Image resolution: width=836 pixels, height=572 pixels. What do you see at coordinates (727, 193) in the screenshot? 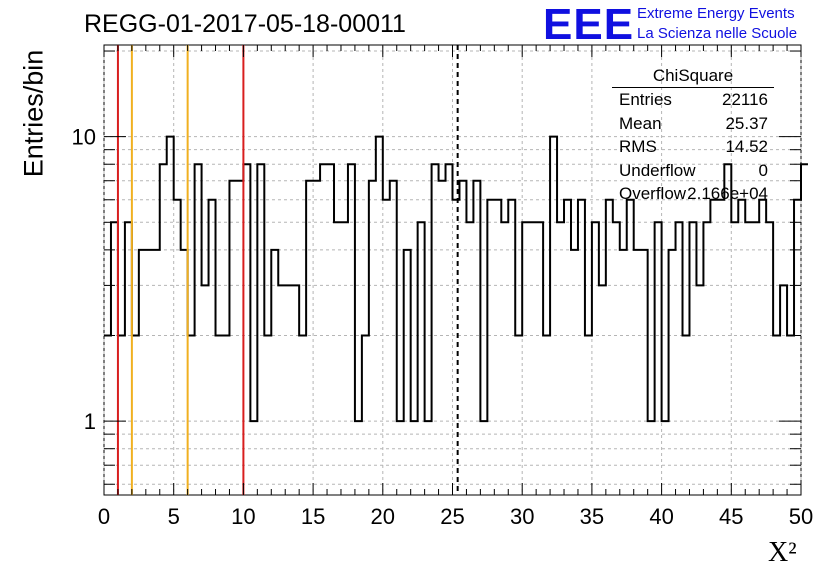
I see `stats-value: 2.166e+04` at bounding box center [727, 193].